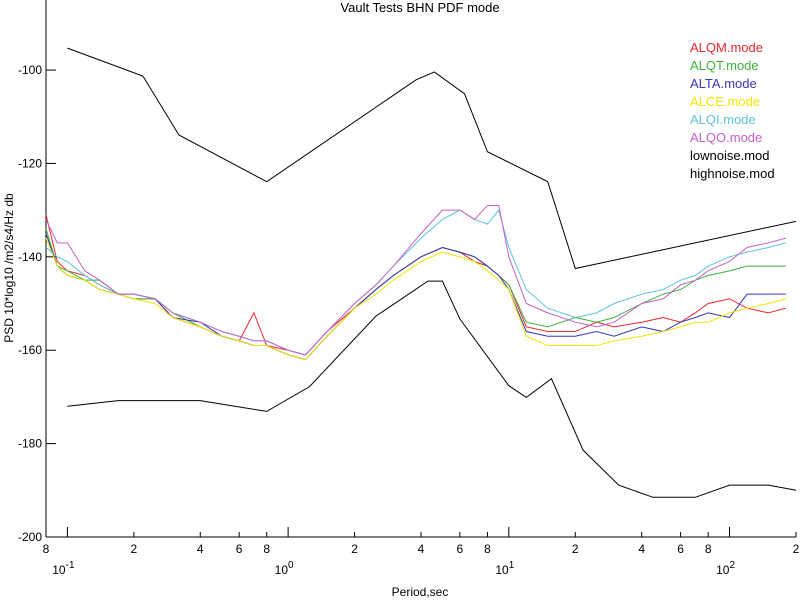 Image resolution: width=800 pixels, height=600 pixels. Describe the element at coordinates (9, 268) in the screenshot. I see `y-axis-label: PSD 10*log10 /m2/s4/Hz db` at that location.